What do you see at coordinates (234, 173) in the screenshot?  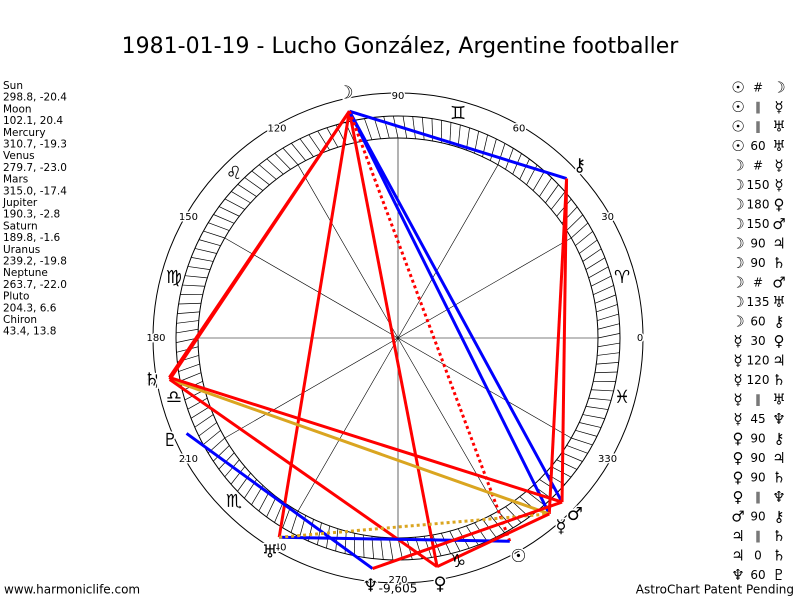 I see `sign-glyph: ♌` at bounding box center [234, 173].